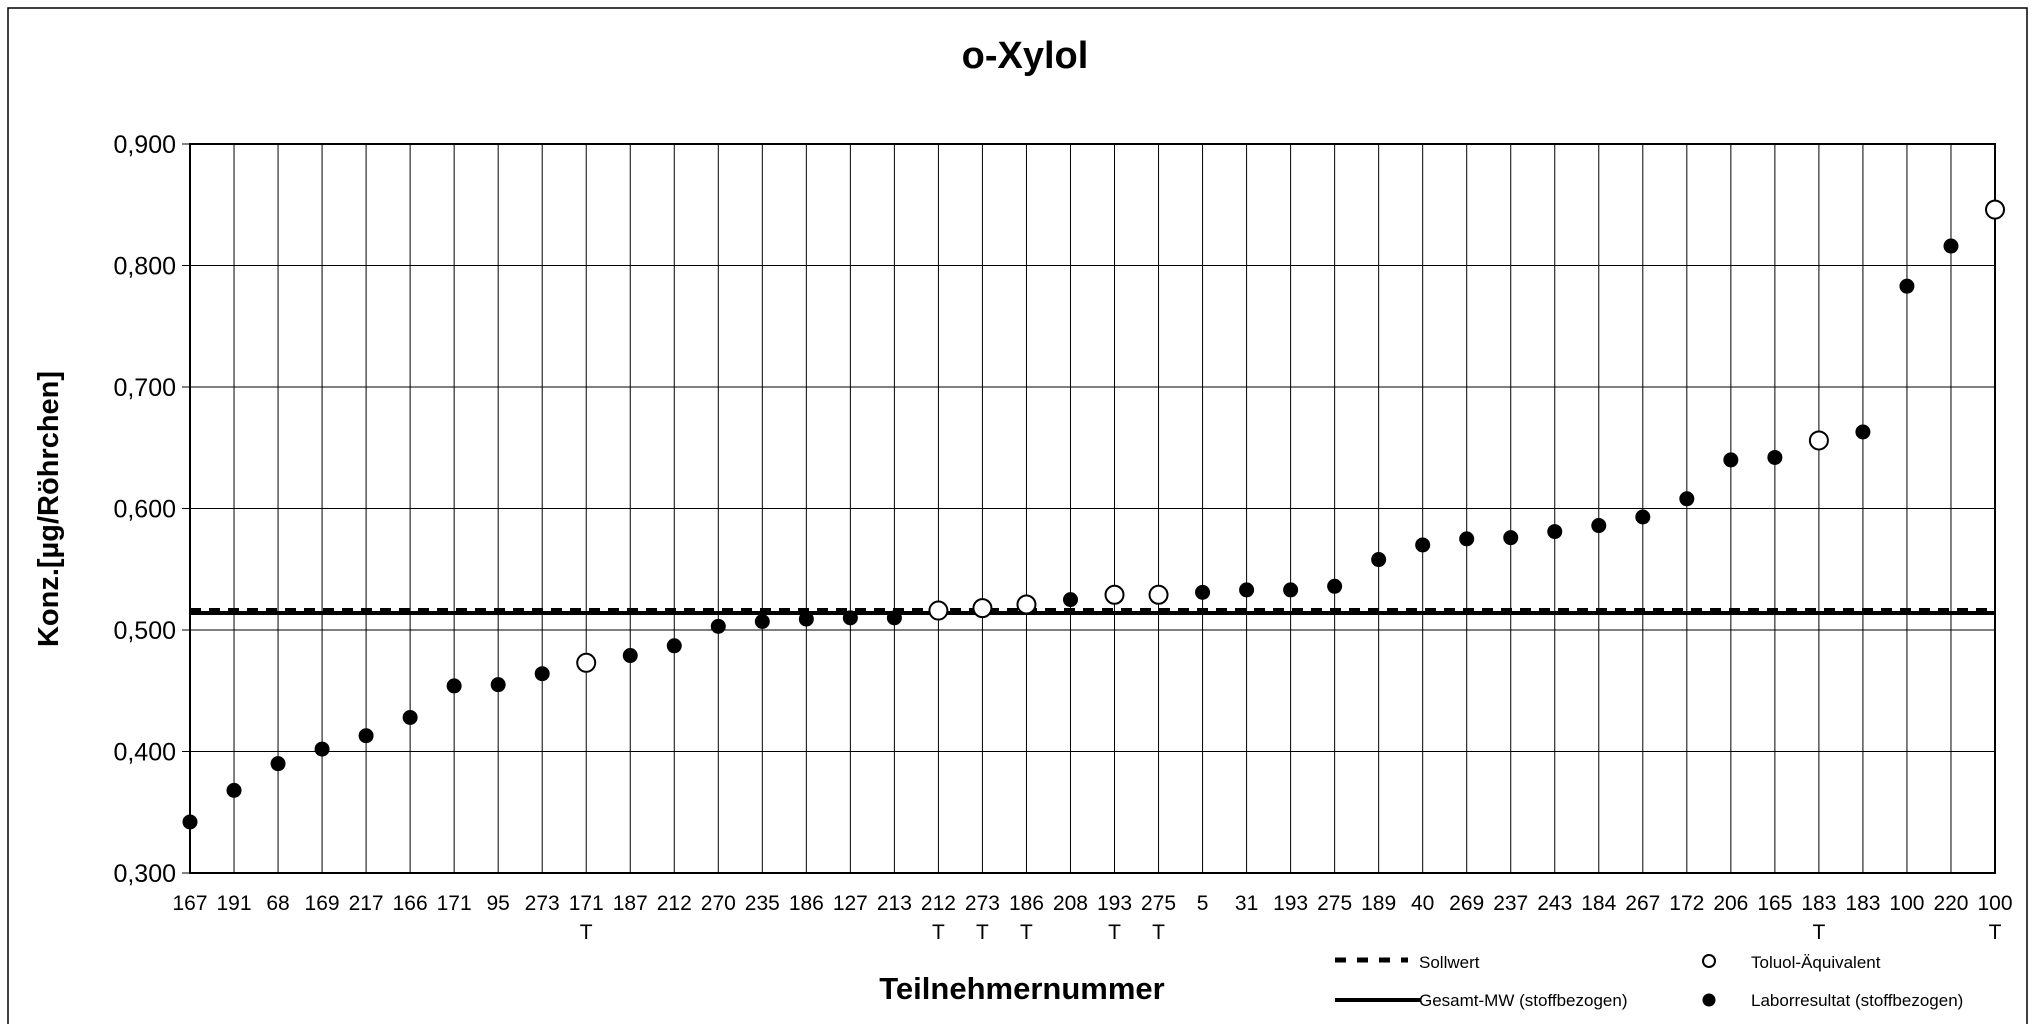  What do you see at coordinates (1950, 903) in the screenshot?
I see `x-tick-label: 220` at bounding box center [1950, 903].